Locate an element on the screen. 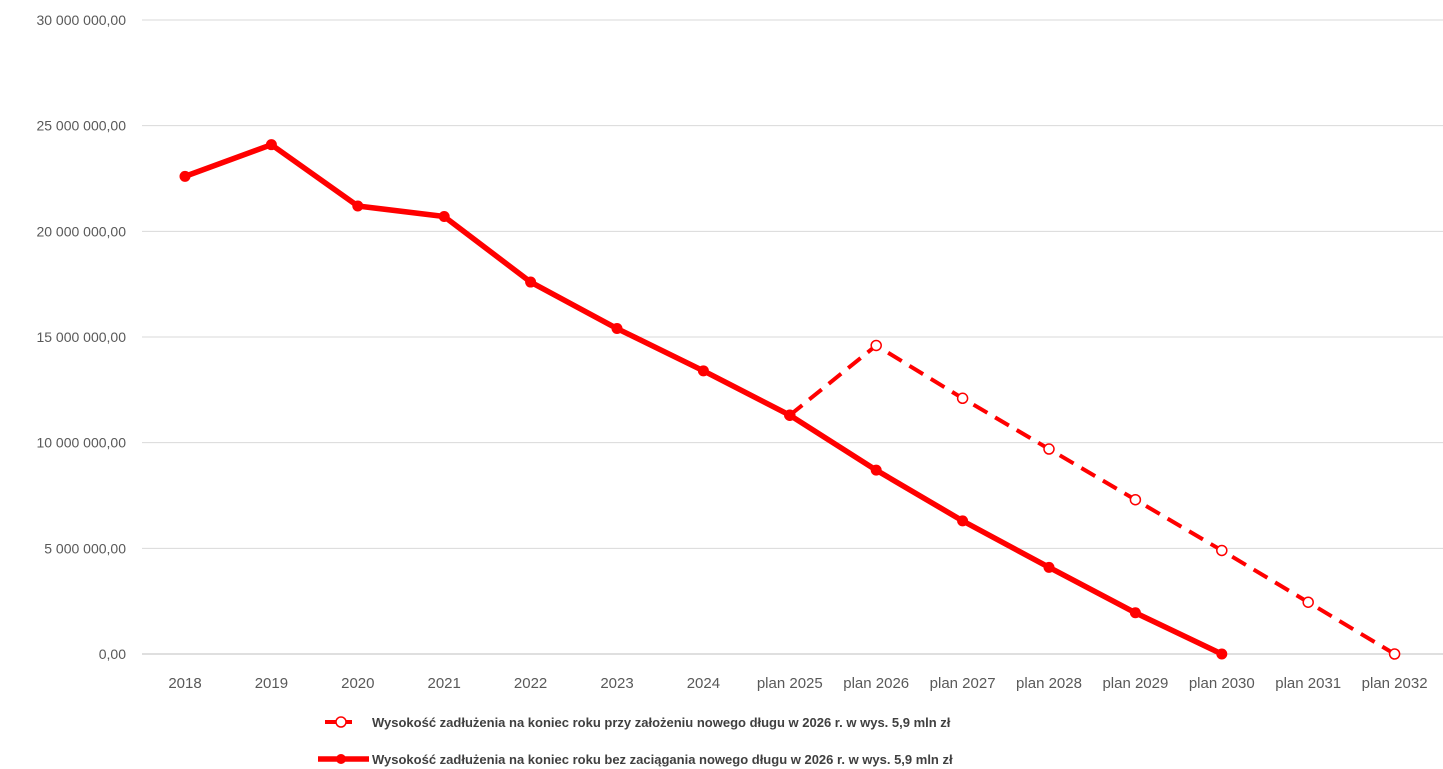 The image size is (1443, 769). y-tick-label: 15 000 000,00 is located at coordinates (81, 337).